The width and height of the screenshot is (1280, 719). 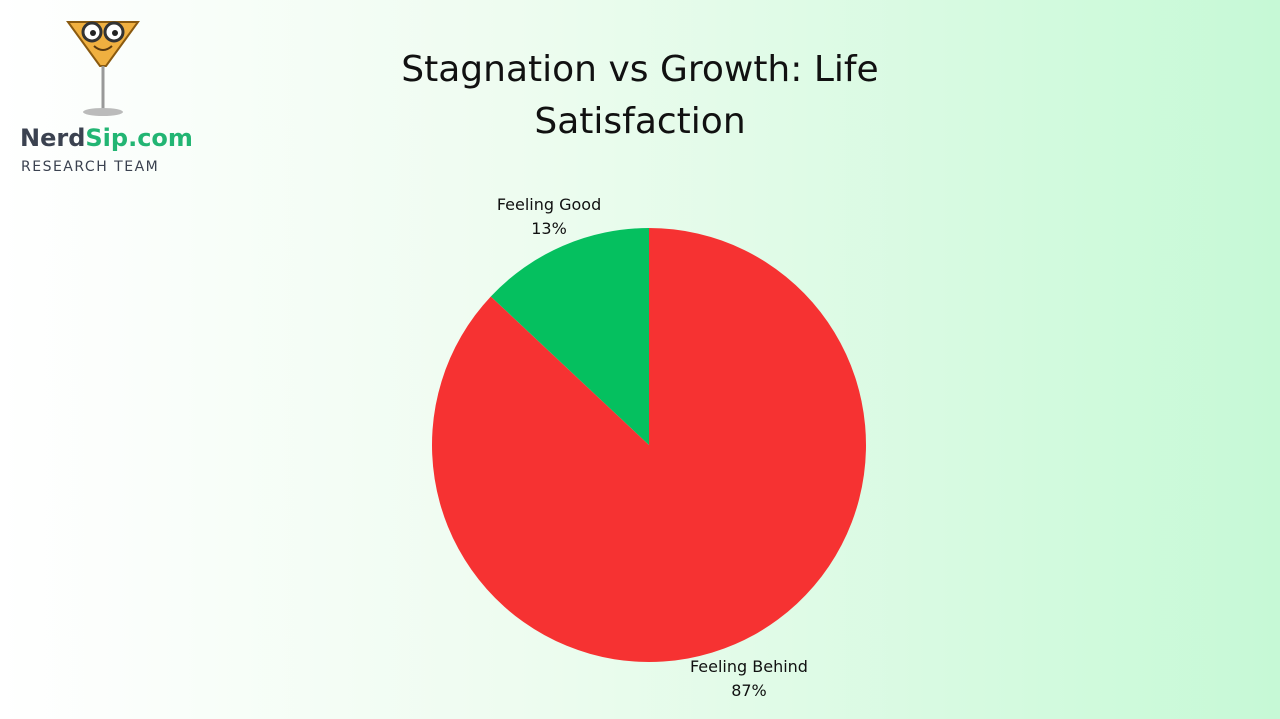 What do you see at coordinates (749, 666) in the screenshot?
I see `slice-label: Feeling Behind` at bounding box center [749, 666].